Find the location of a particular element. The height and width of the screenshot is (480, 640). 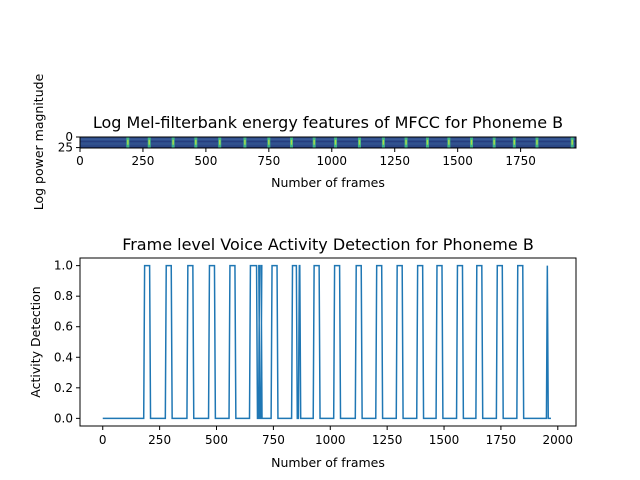

heatmap-background is located at coordinates (328, 142).